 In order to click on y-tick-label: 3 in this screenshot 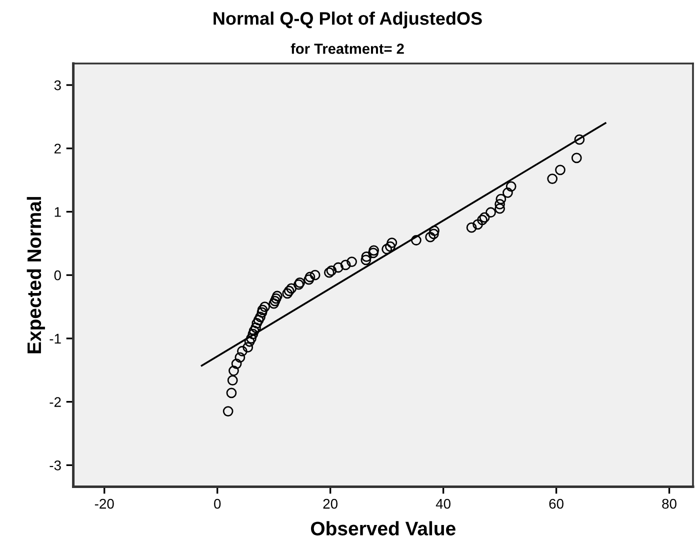, I will do `click(57, 85)`.